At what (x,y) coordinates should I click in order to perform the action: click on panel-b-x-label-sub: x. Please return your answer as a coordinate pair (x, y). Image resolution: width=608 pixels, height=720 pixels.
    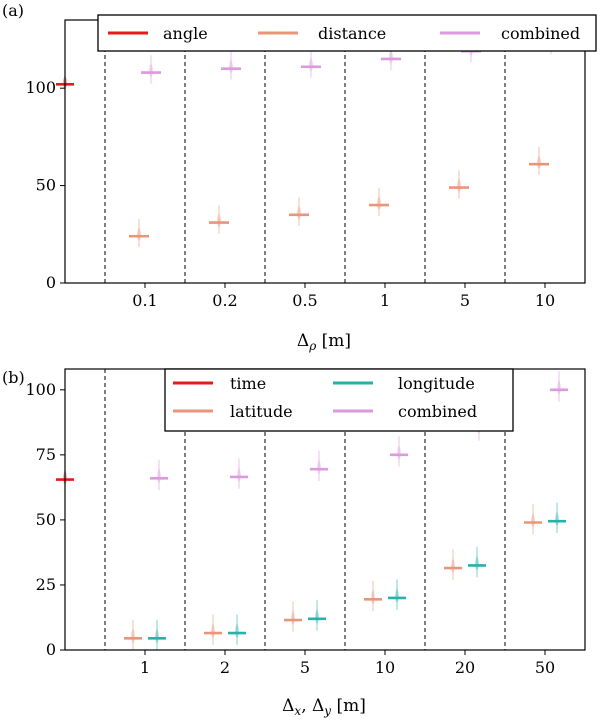
    Looking at the image, I should click on (297, 711).